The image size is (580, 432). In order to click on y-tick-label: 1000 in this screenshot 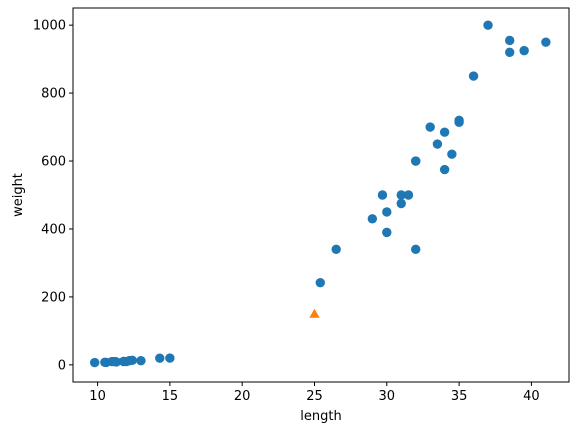, I will do `click(49, 26)`.